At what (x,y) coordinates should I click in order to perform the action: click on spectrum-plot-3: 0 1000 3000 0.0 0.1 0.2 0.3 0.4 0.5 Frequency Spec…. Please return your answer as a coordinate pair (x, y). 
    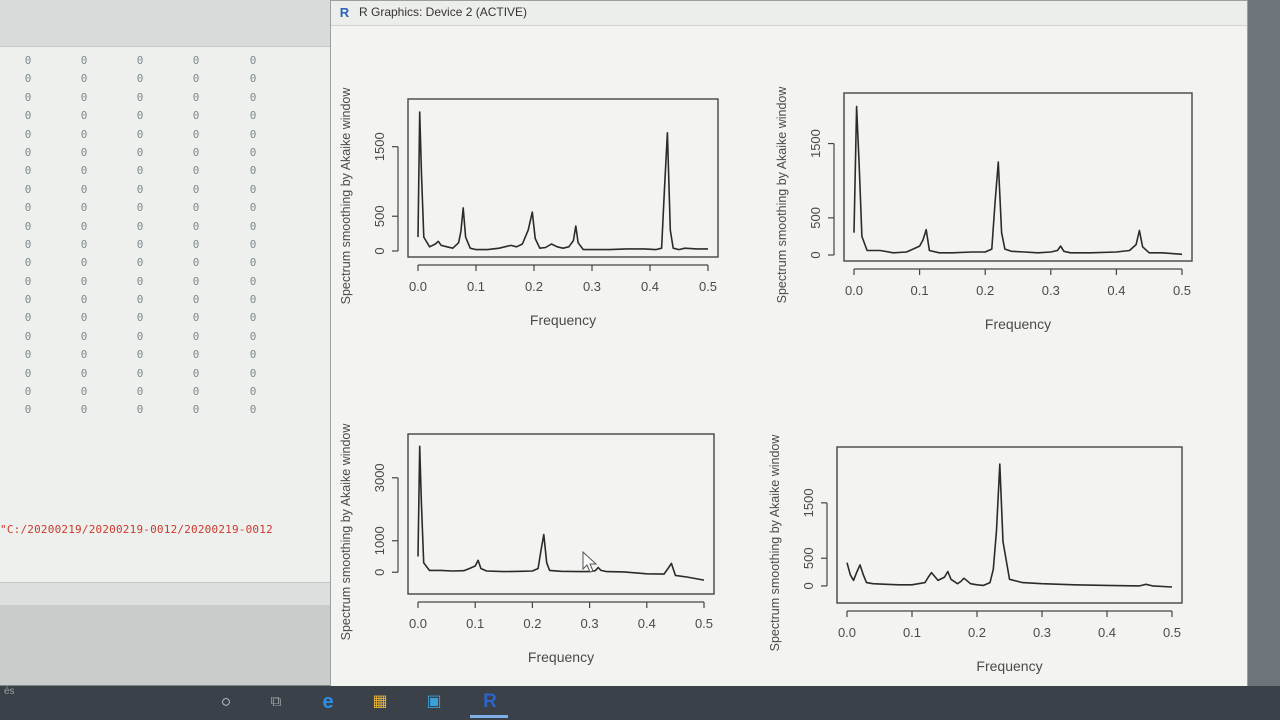
    Looking at the image, I should click on (527, 544).